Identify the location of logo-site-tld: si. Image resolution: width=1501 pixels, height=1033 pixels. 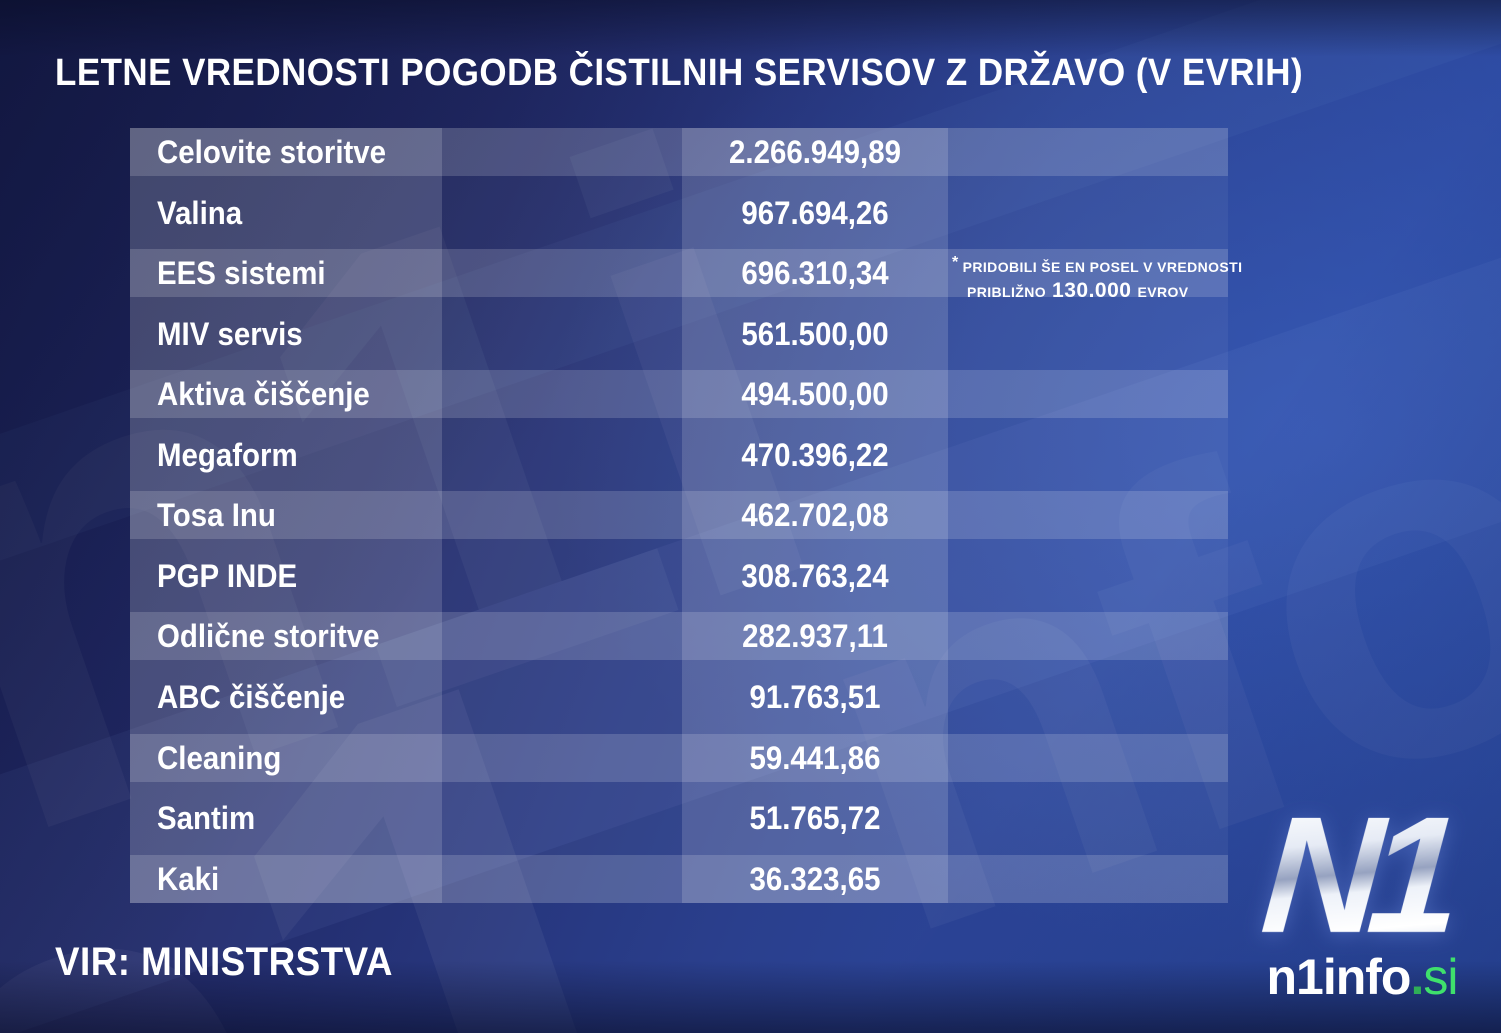
(1440, 977).